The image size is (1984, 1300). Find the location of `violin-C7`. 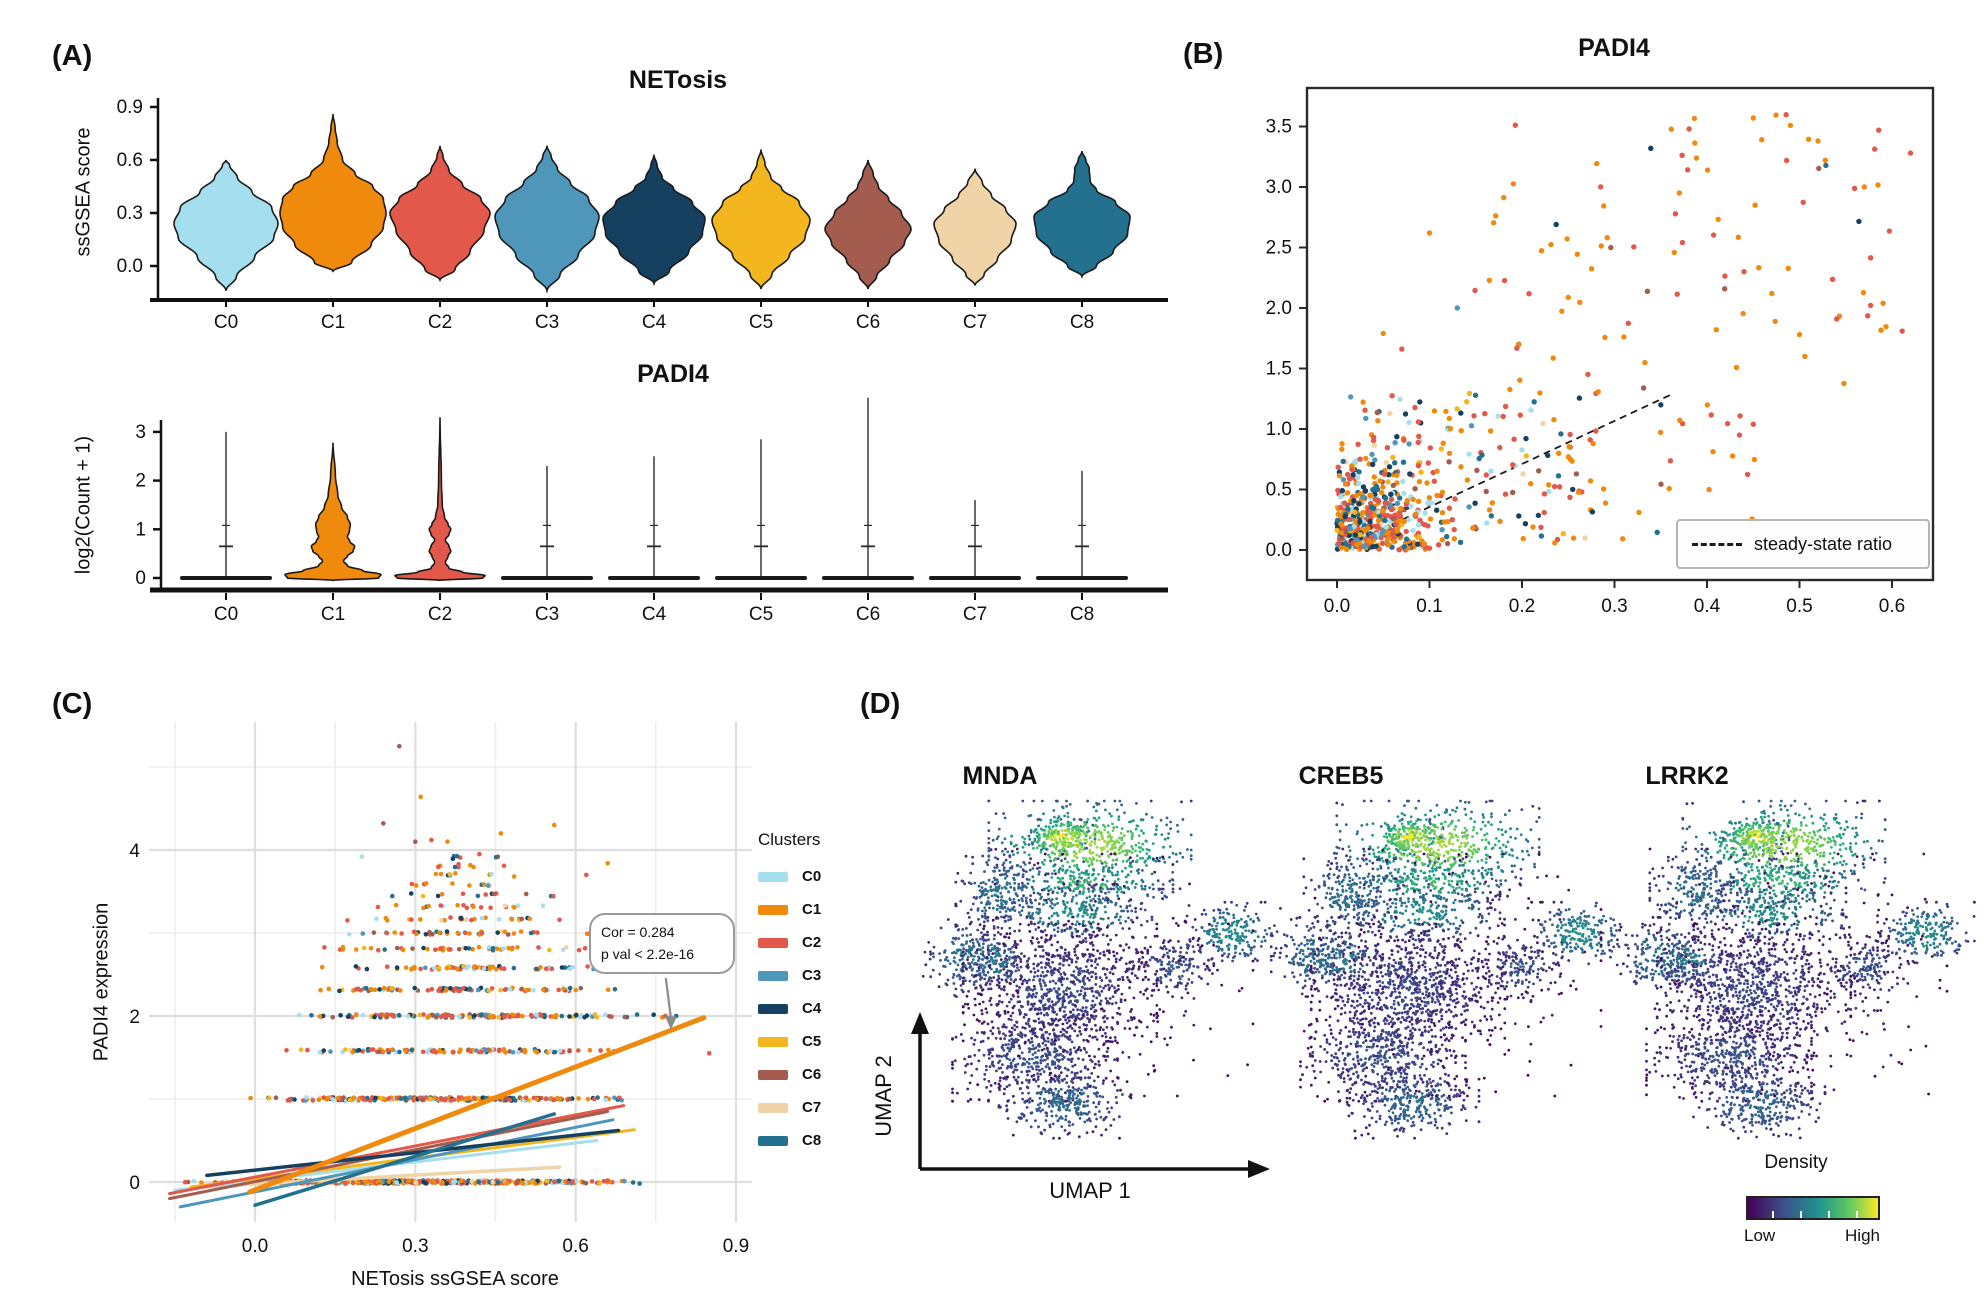

violin-C7 is located at coordinates (975, 227).